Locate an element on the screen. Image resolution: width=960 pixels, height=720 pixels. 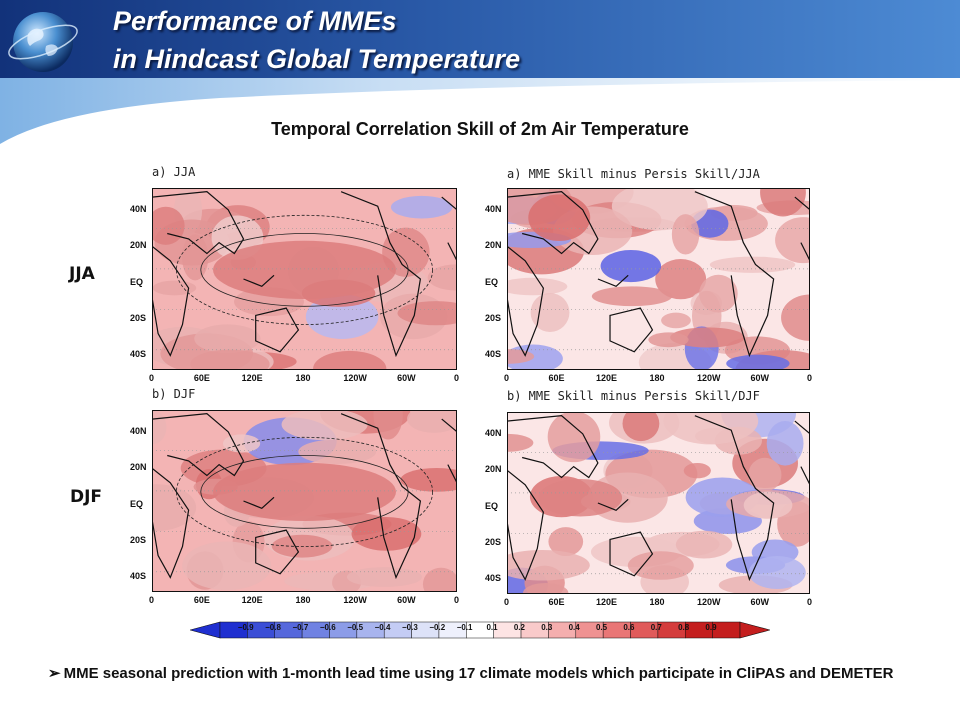
slide-title-line-1: Performance of MMEs is located at coordinates (255, 21).